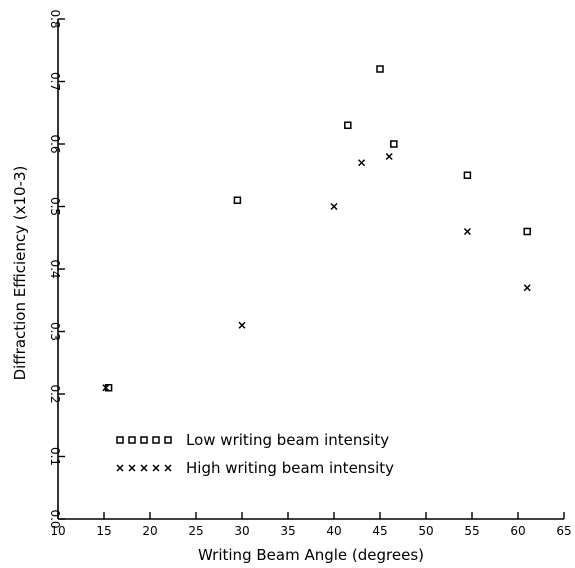  Describe the element at coordinates (379, 531) in the screenshot. I see `x-tick-label: 45` at that location.